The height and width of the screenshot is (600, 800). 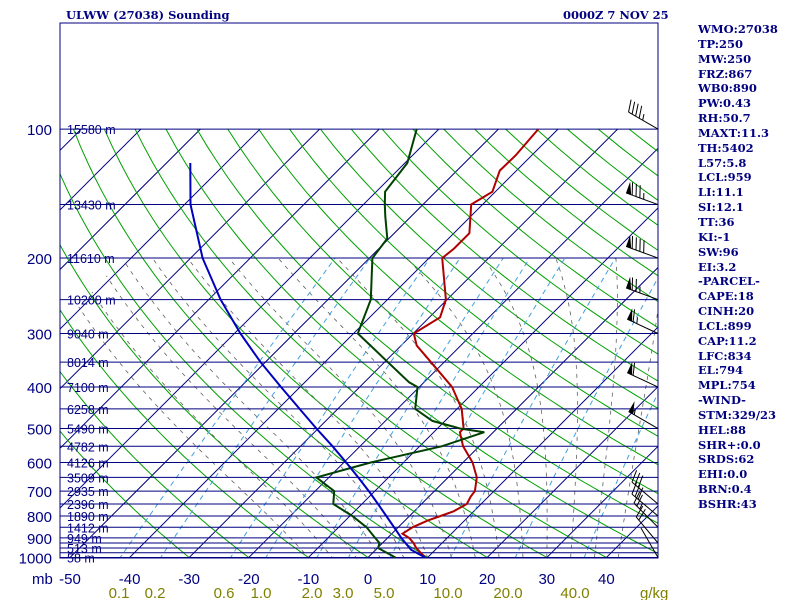 What do you see at coordinates (725, 73) in the screenshot?
I see `index-line: FRZ:867` at bounding box center [725, 73].